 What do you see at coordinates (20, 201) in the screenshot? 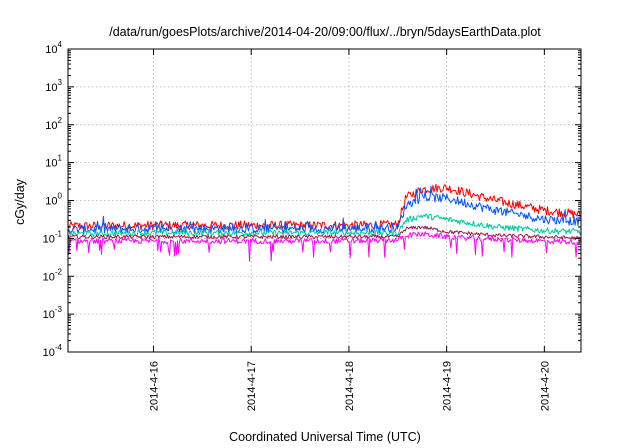
I see `y-axis-label: cGy/day` at bounding box center [20, 201].